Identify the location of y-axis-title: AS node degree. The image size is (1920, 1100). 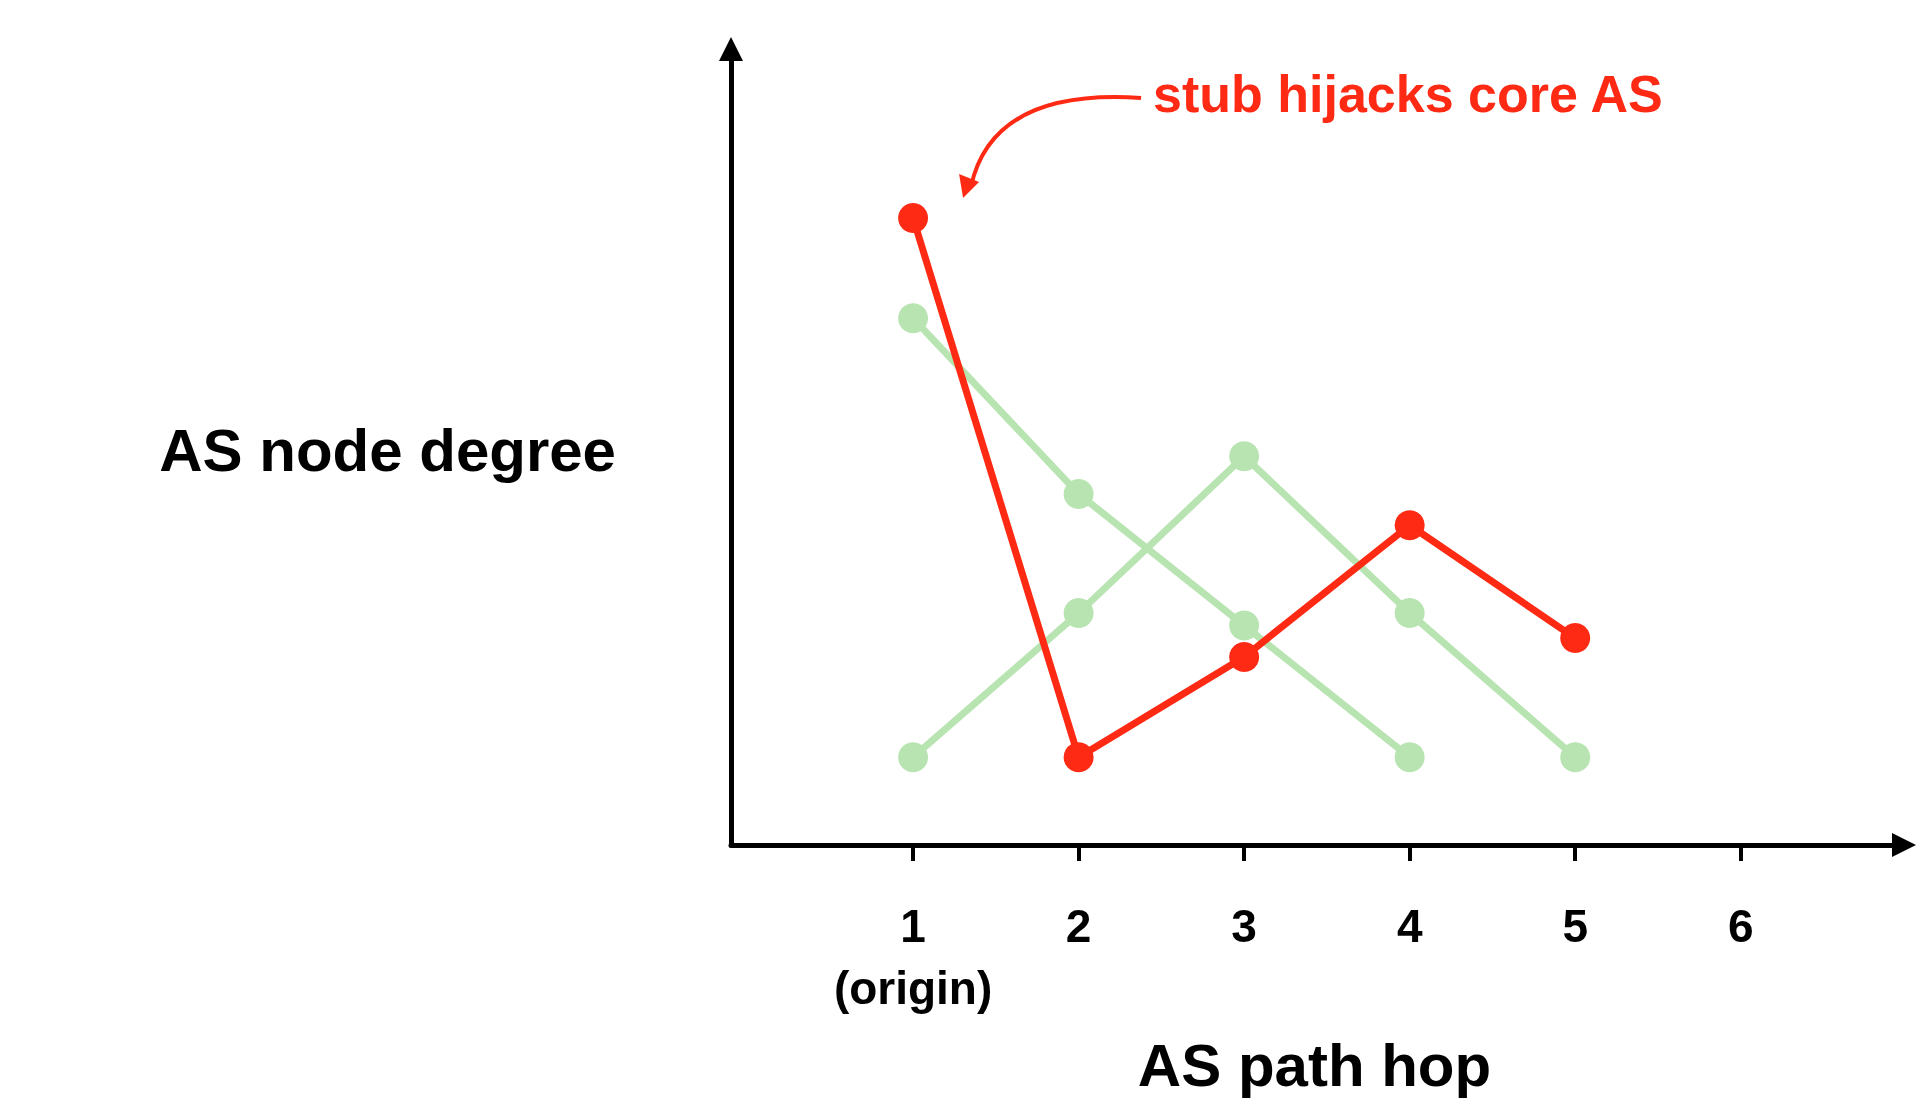
(387, 450).